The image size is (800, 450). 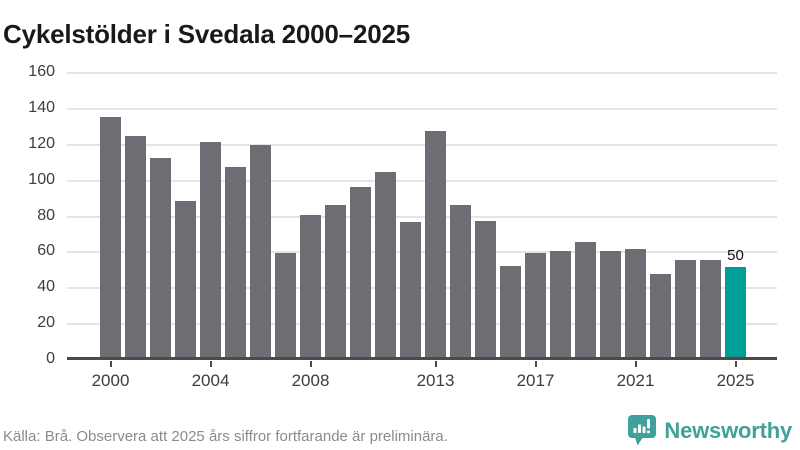 I want to click on x-axis-tick-label: 2004, so click(x=210, y=380).